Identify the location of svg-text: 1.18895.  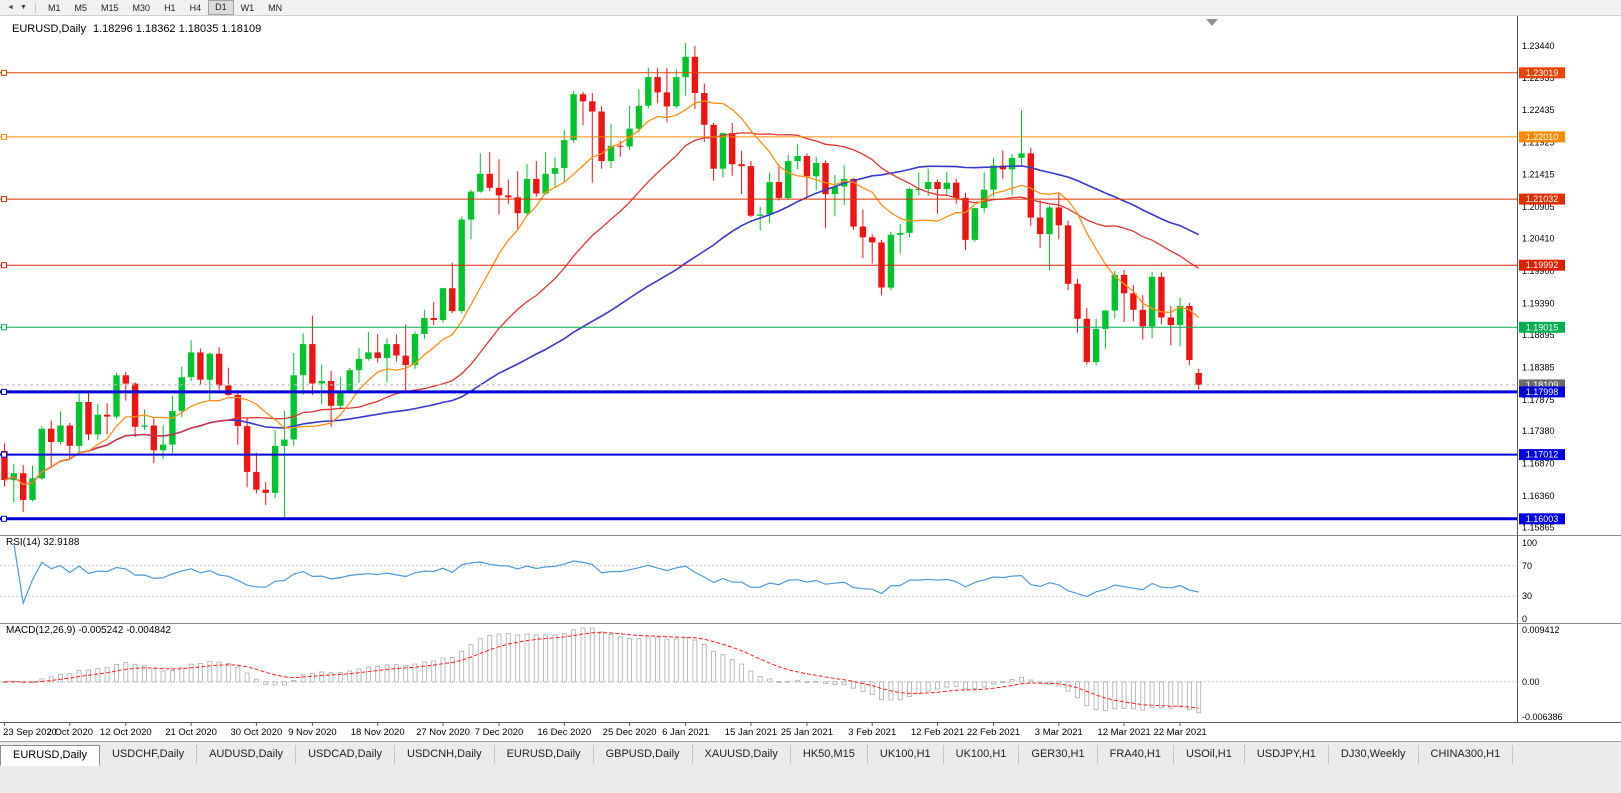
(1538, 335).